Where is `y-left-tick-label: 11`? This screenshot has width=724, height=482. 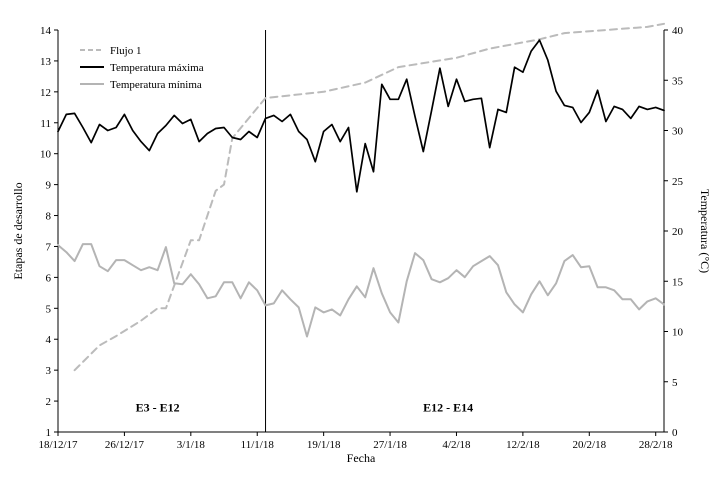 y-left-tick-label: 11 is located at coordinates (45, 124).